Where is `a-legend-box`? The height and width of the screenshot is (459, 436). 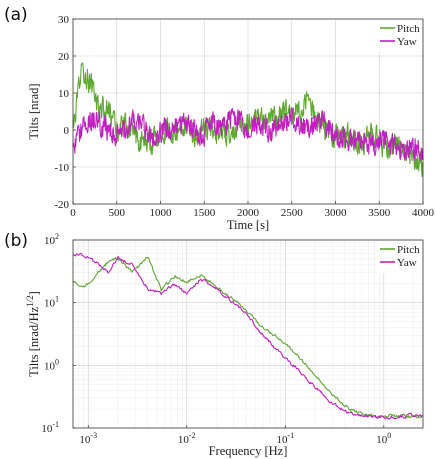 a-legend-box is located at coordinates (399, 36).